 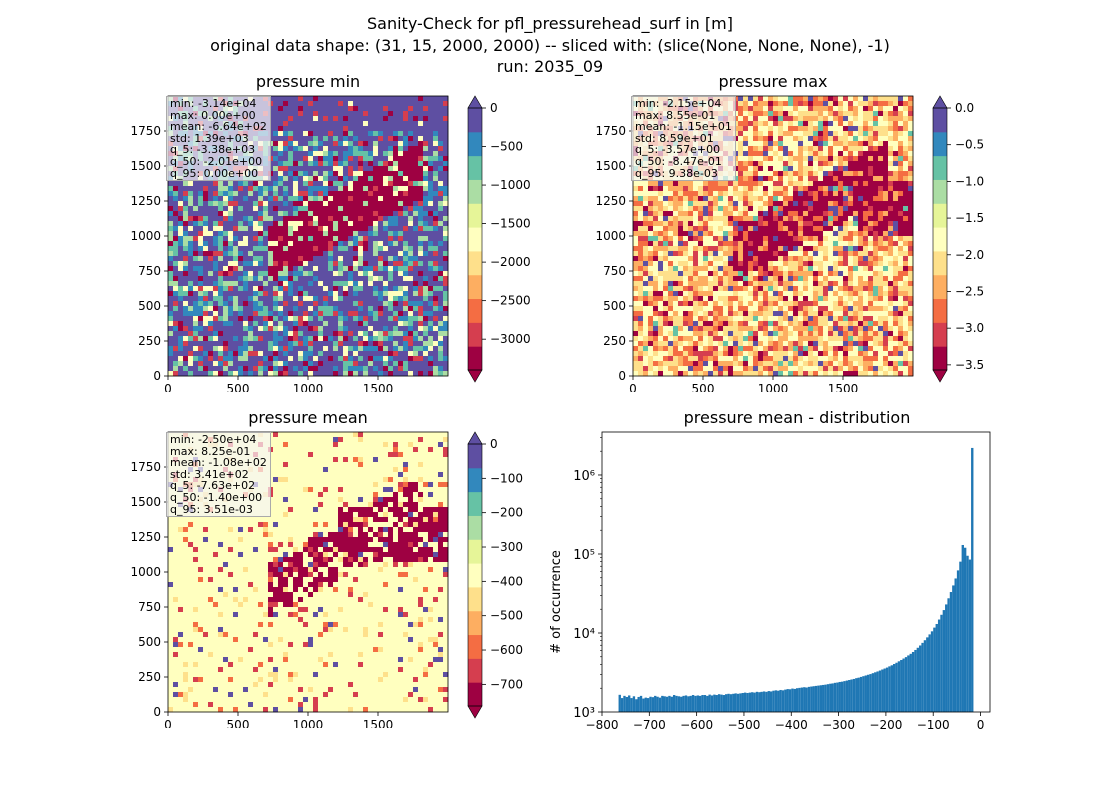 I want to click on colorbar-tick-label: −1000, so click(x=510, y=185).